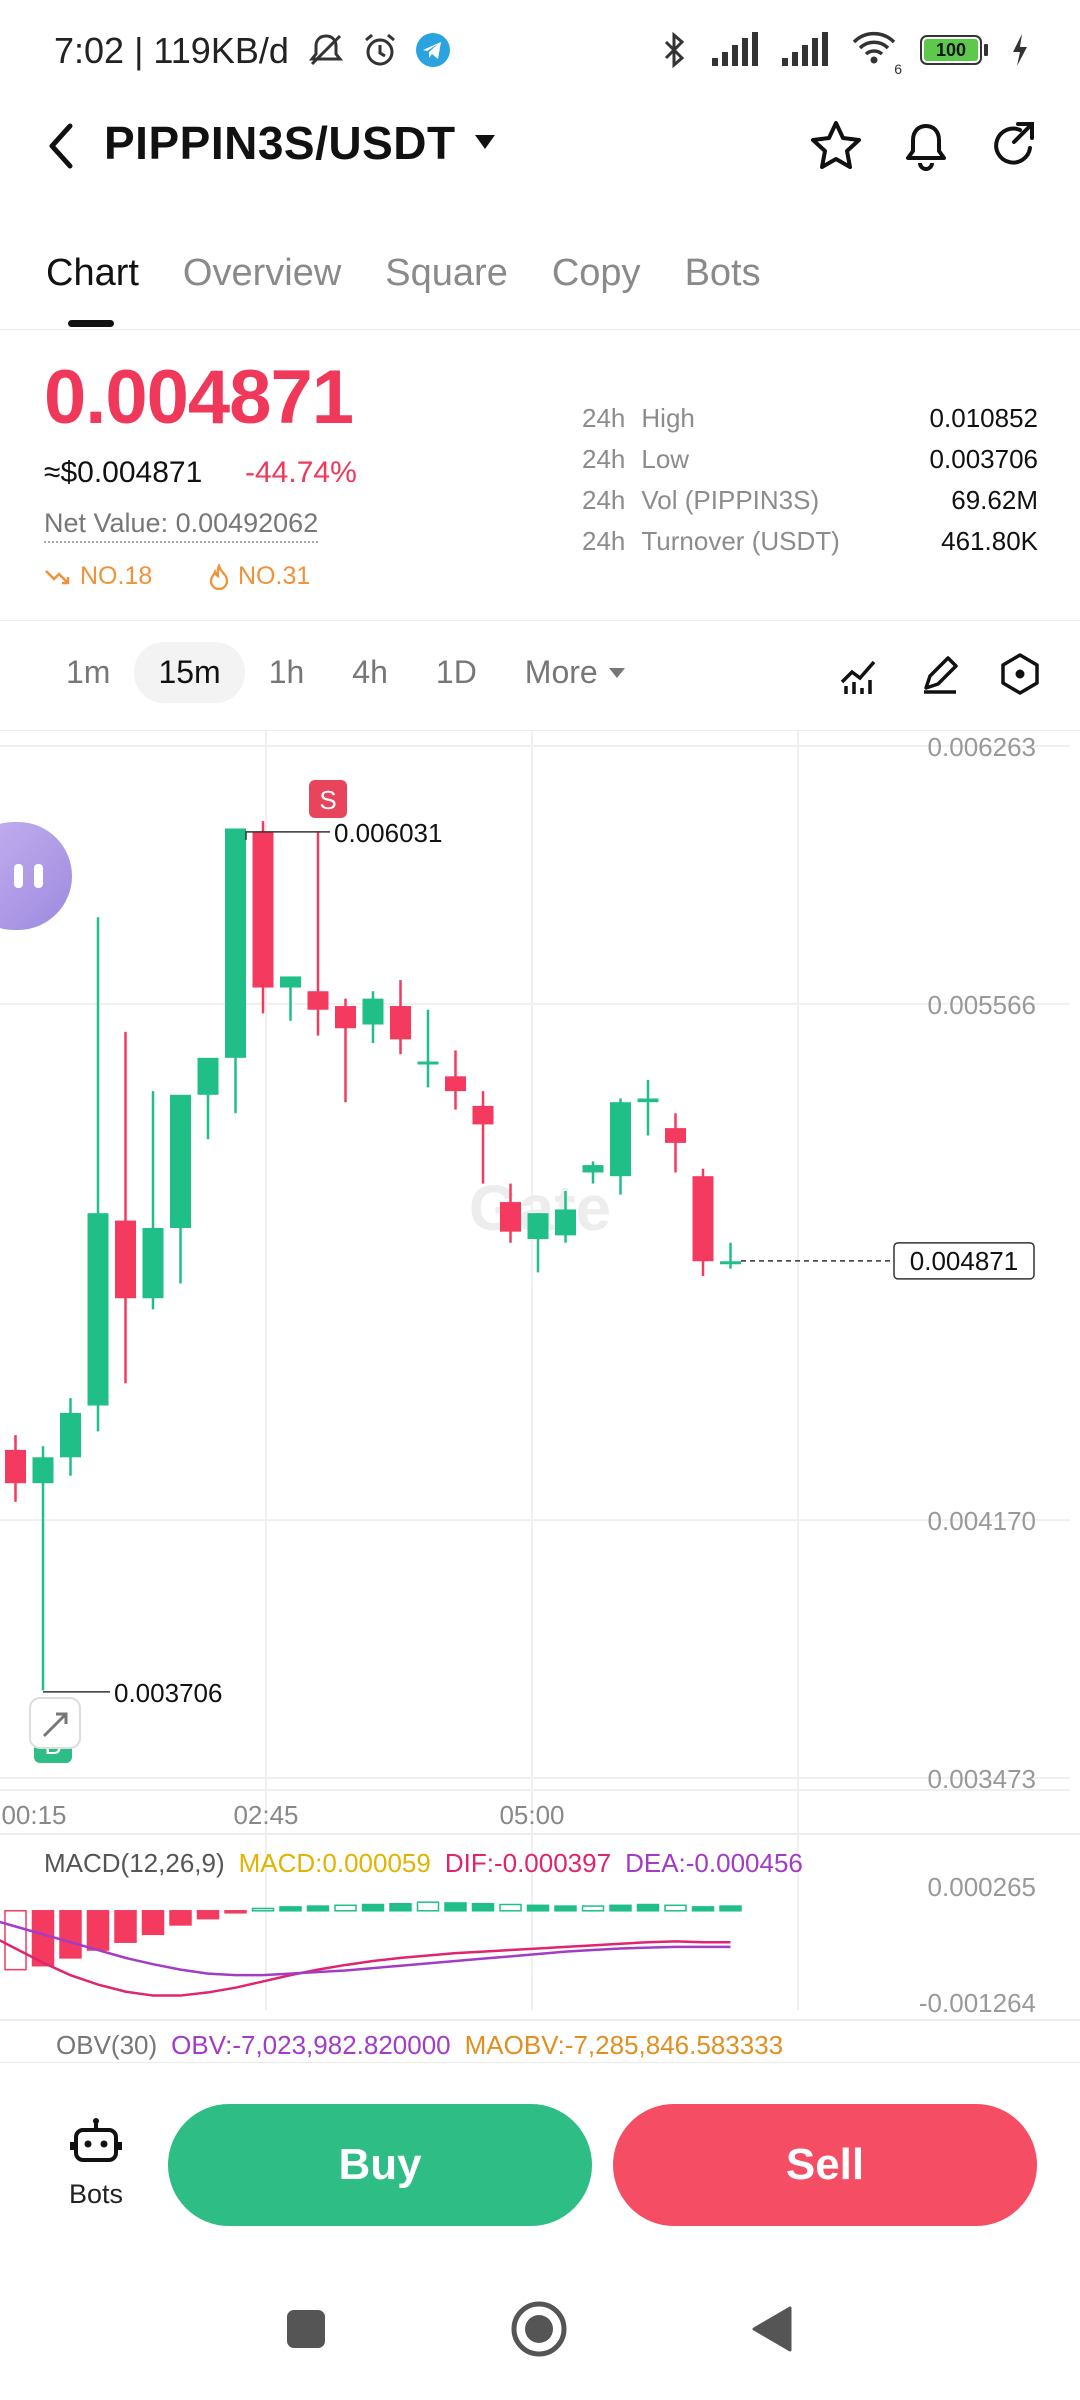 The image size is (1080, 2400). I want to click on pair-dropdown-icon, so click(485, 142).